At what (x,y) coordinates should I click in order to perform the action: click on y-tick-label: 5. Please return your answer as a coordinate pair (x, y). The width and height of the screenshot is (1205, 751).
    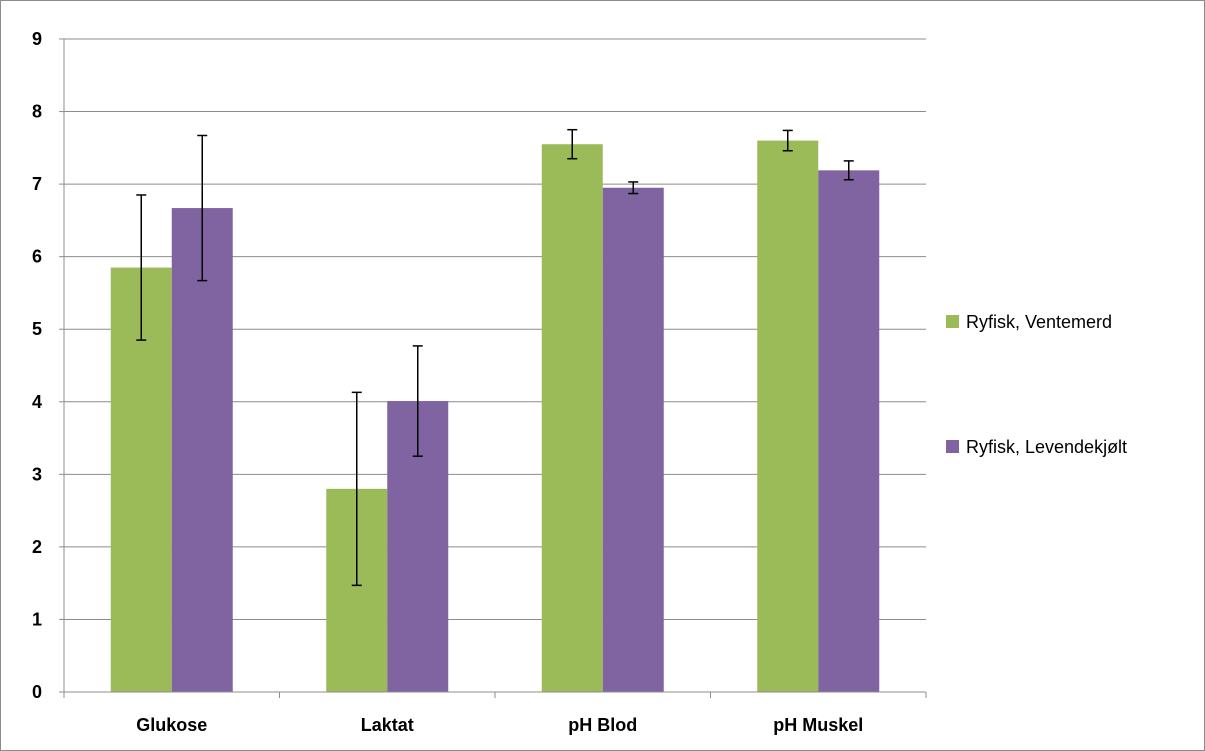
    Looking at the image, I should click on (37, 329).